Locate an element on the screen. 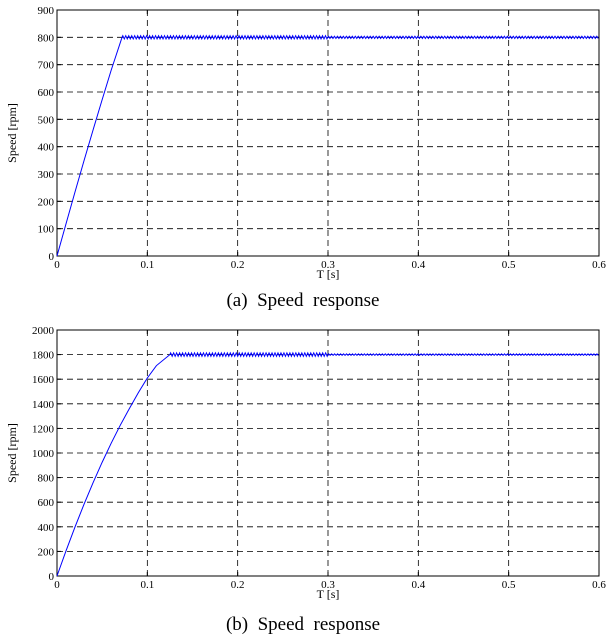 This screenshot has width=607, height=636. y-tick-label: 700 is located at coordinates (46, 66).